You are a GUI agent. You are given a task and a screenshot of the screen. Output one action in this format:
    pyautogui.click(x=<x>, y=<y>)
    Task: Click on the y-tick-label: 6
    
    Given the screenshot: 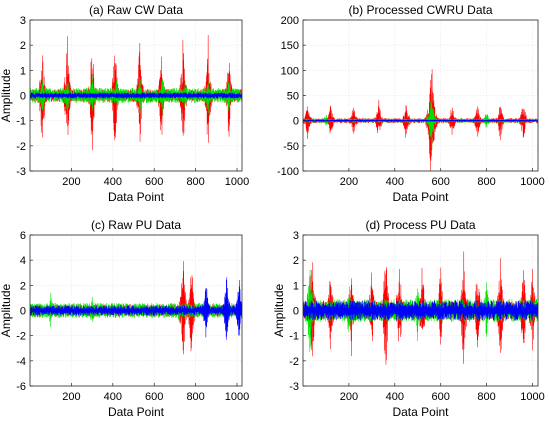 What is the action you would take?
    pyautogui.click(x=23, y=236)
    